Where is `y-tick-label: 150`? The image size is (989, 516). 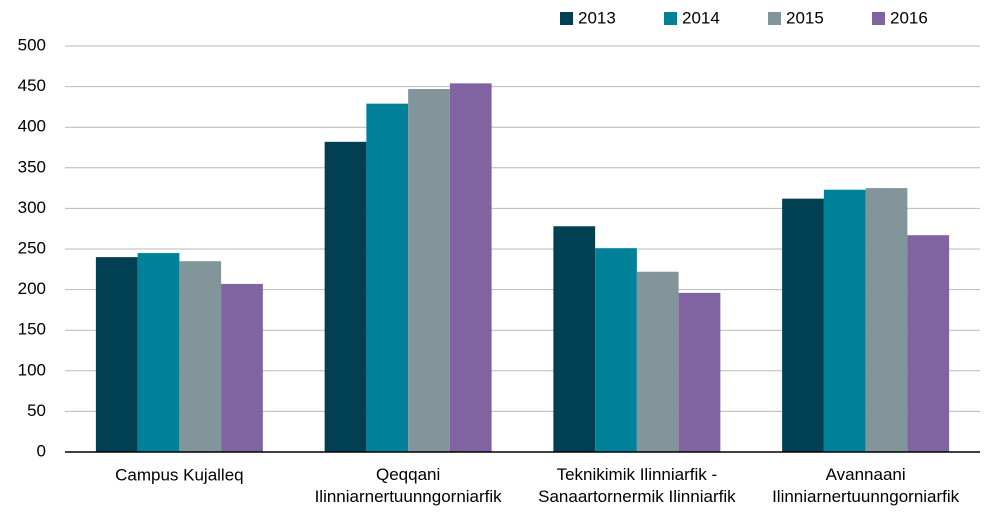
y-tick-label: 150 is located at coordinates (32, 329).